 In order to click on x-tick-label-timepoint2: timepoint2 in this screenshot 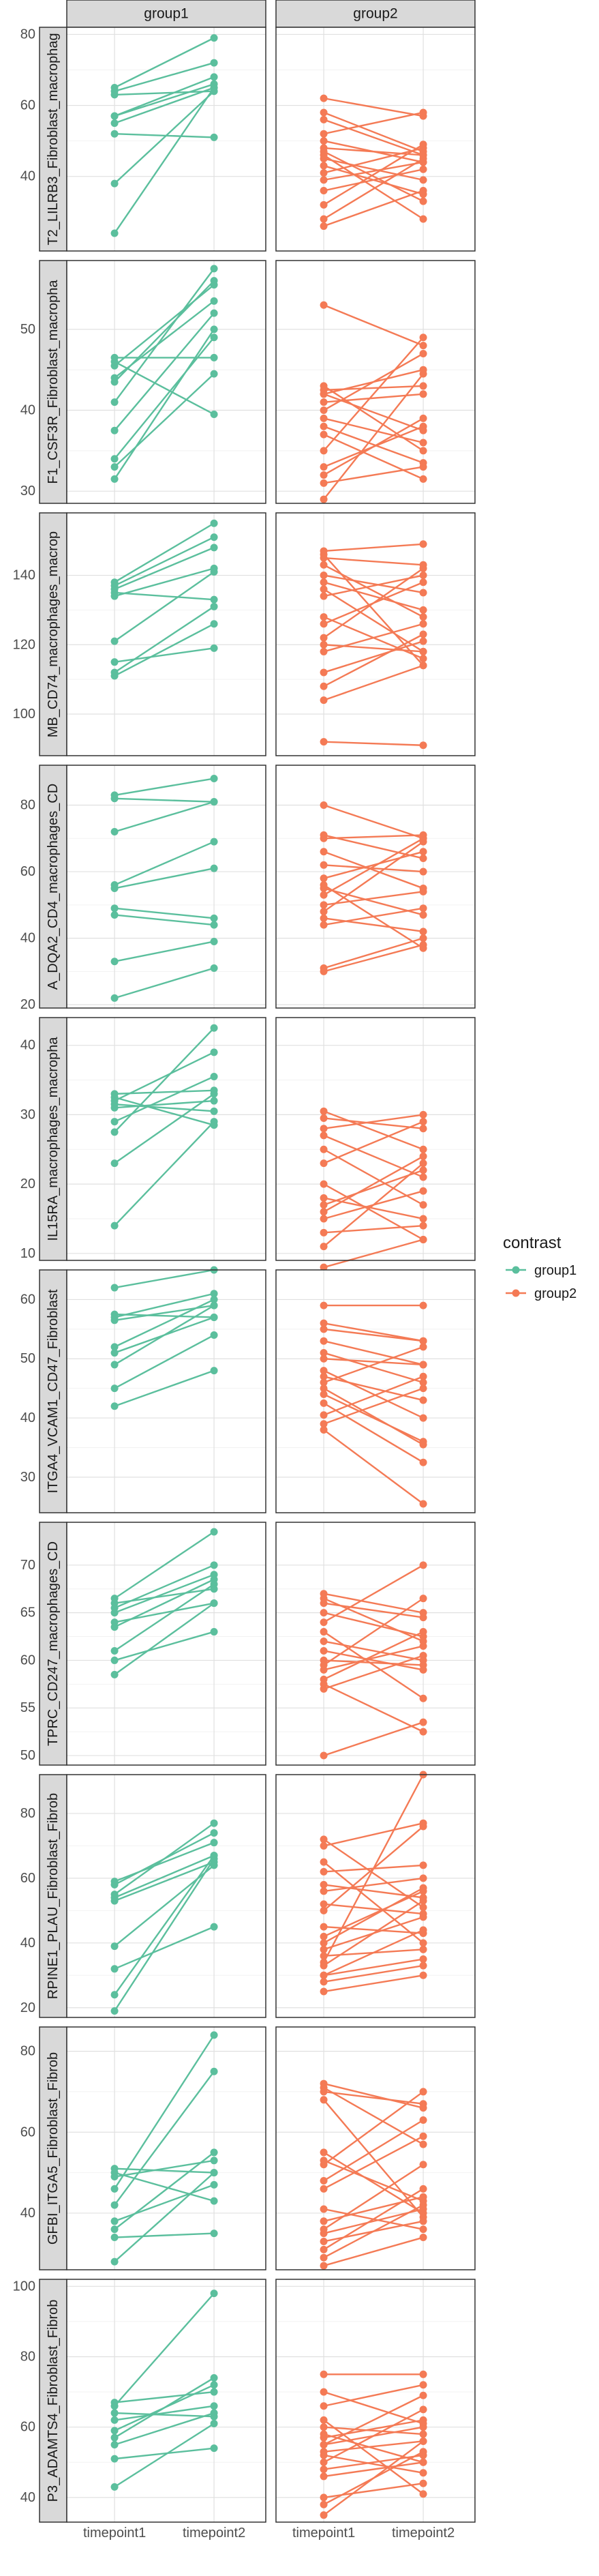, I will do `click(423, 2533)`.